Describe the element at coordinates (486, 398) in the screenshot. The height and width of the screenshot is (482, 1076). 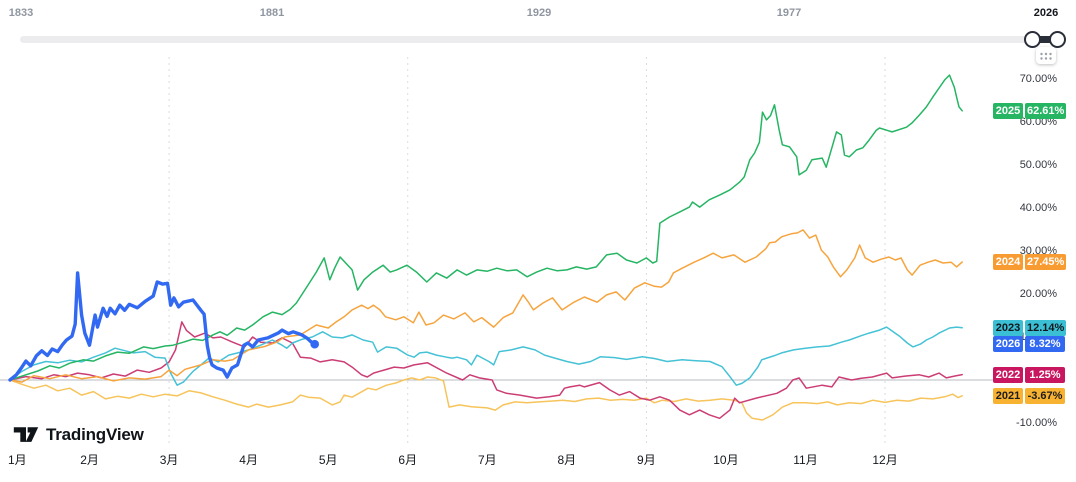
I see `series-line-2021` at that location.